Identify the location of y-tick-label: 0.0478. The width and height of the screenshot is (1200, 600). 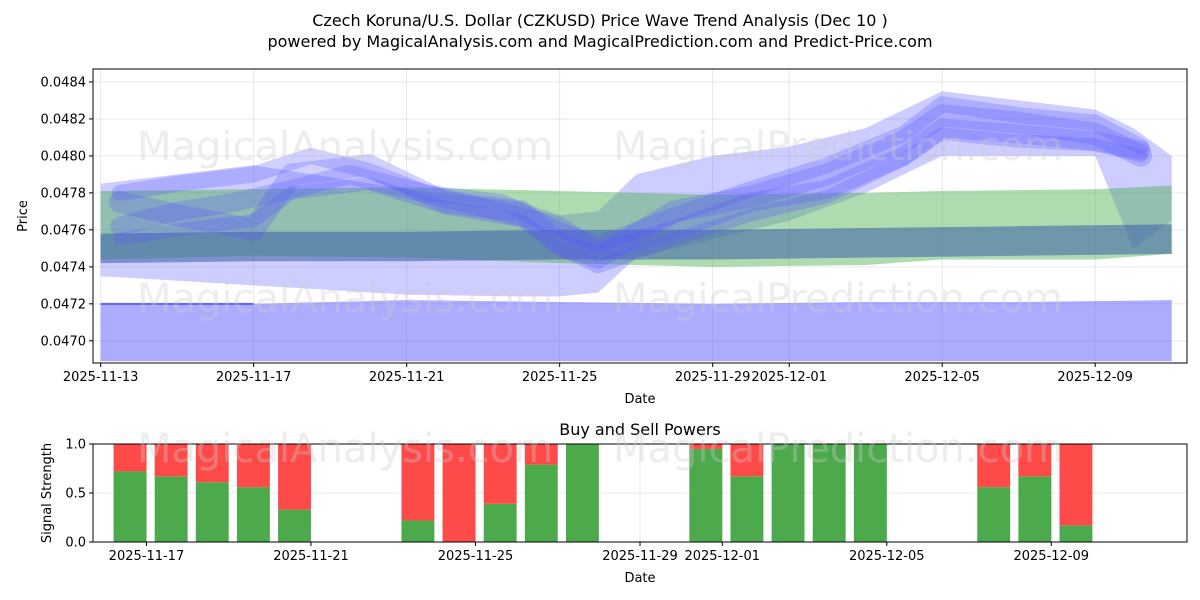
(64, 193).